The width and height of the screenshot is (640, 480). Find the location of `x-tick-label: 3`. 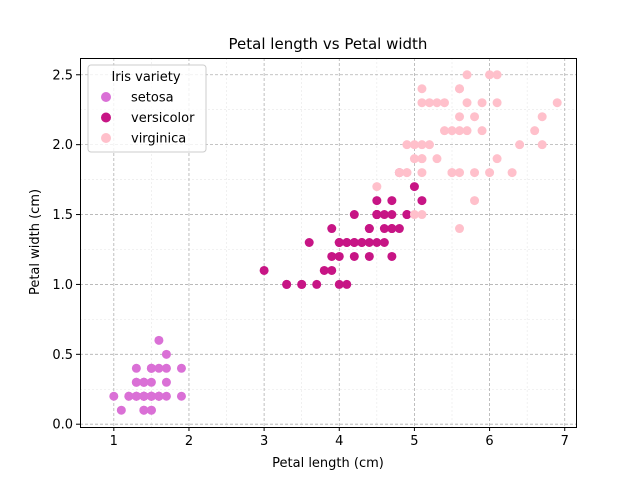

x-tick-label: 3 is located at coordinates (264, 441).